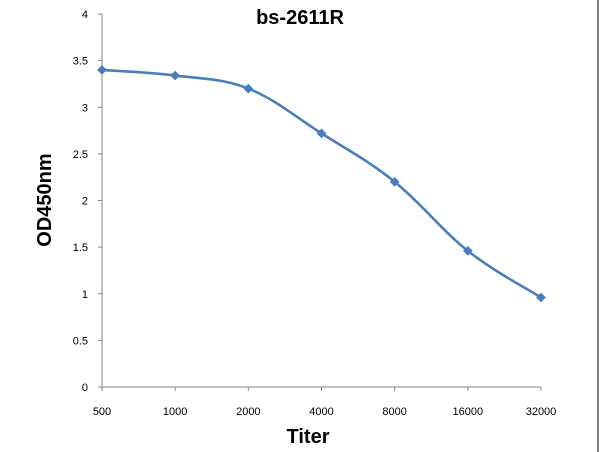  I want to click on x-tick-label: 4000, so click(321, 412).